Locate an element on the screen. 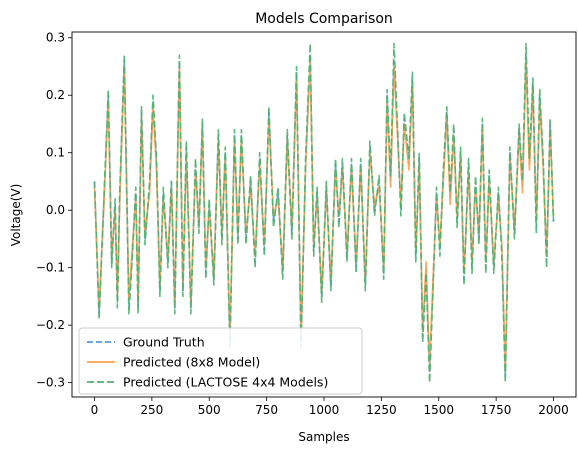 The height and width of the screenshot is (455, 578). x-tick-label: 500 is located at coordinates (209, 410).